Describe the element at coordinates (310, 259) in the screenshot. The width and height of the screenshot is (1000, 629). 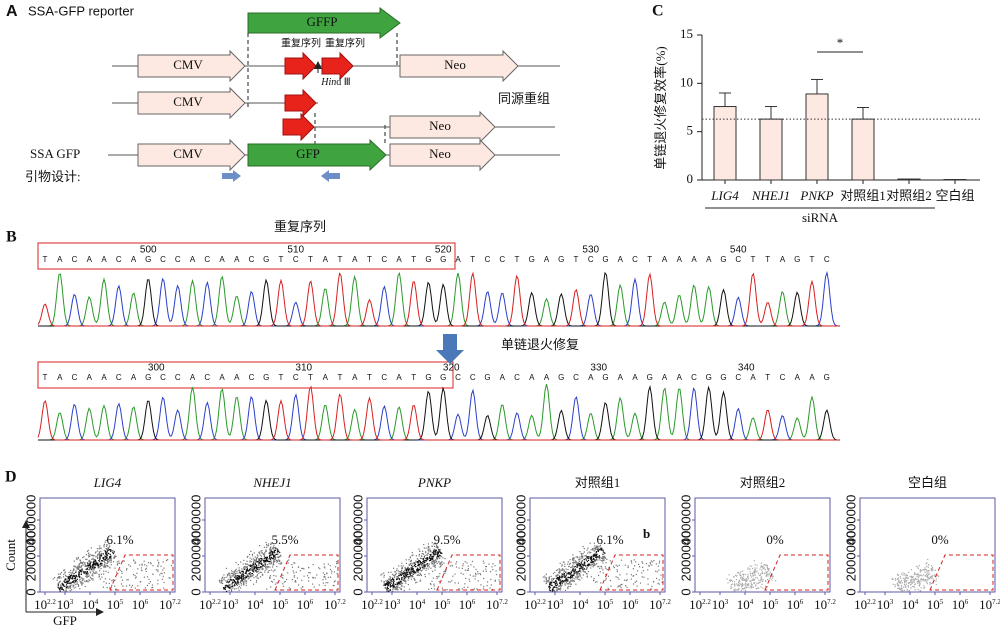
I see `base-letter: T` at that location.